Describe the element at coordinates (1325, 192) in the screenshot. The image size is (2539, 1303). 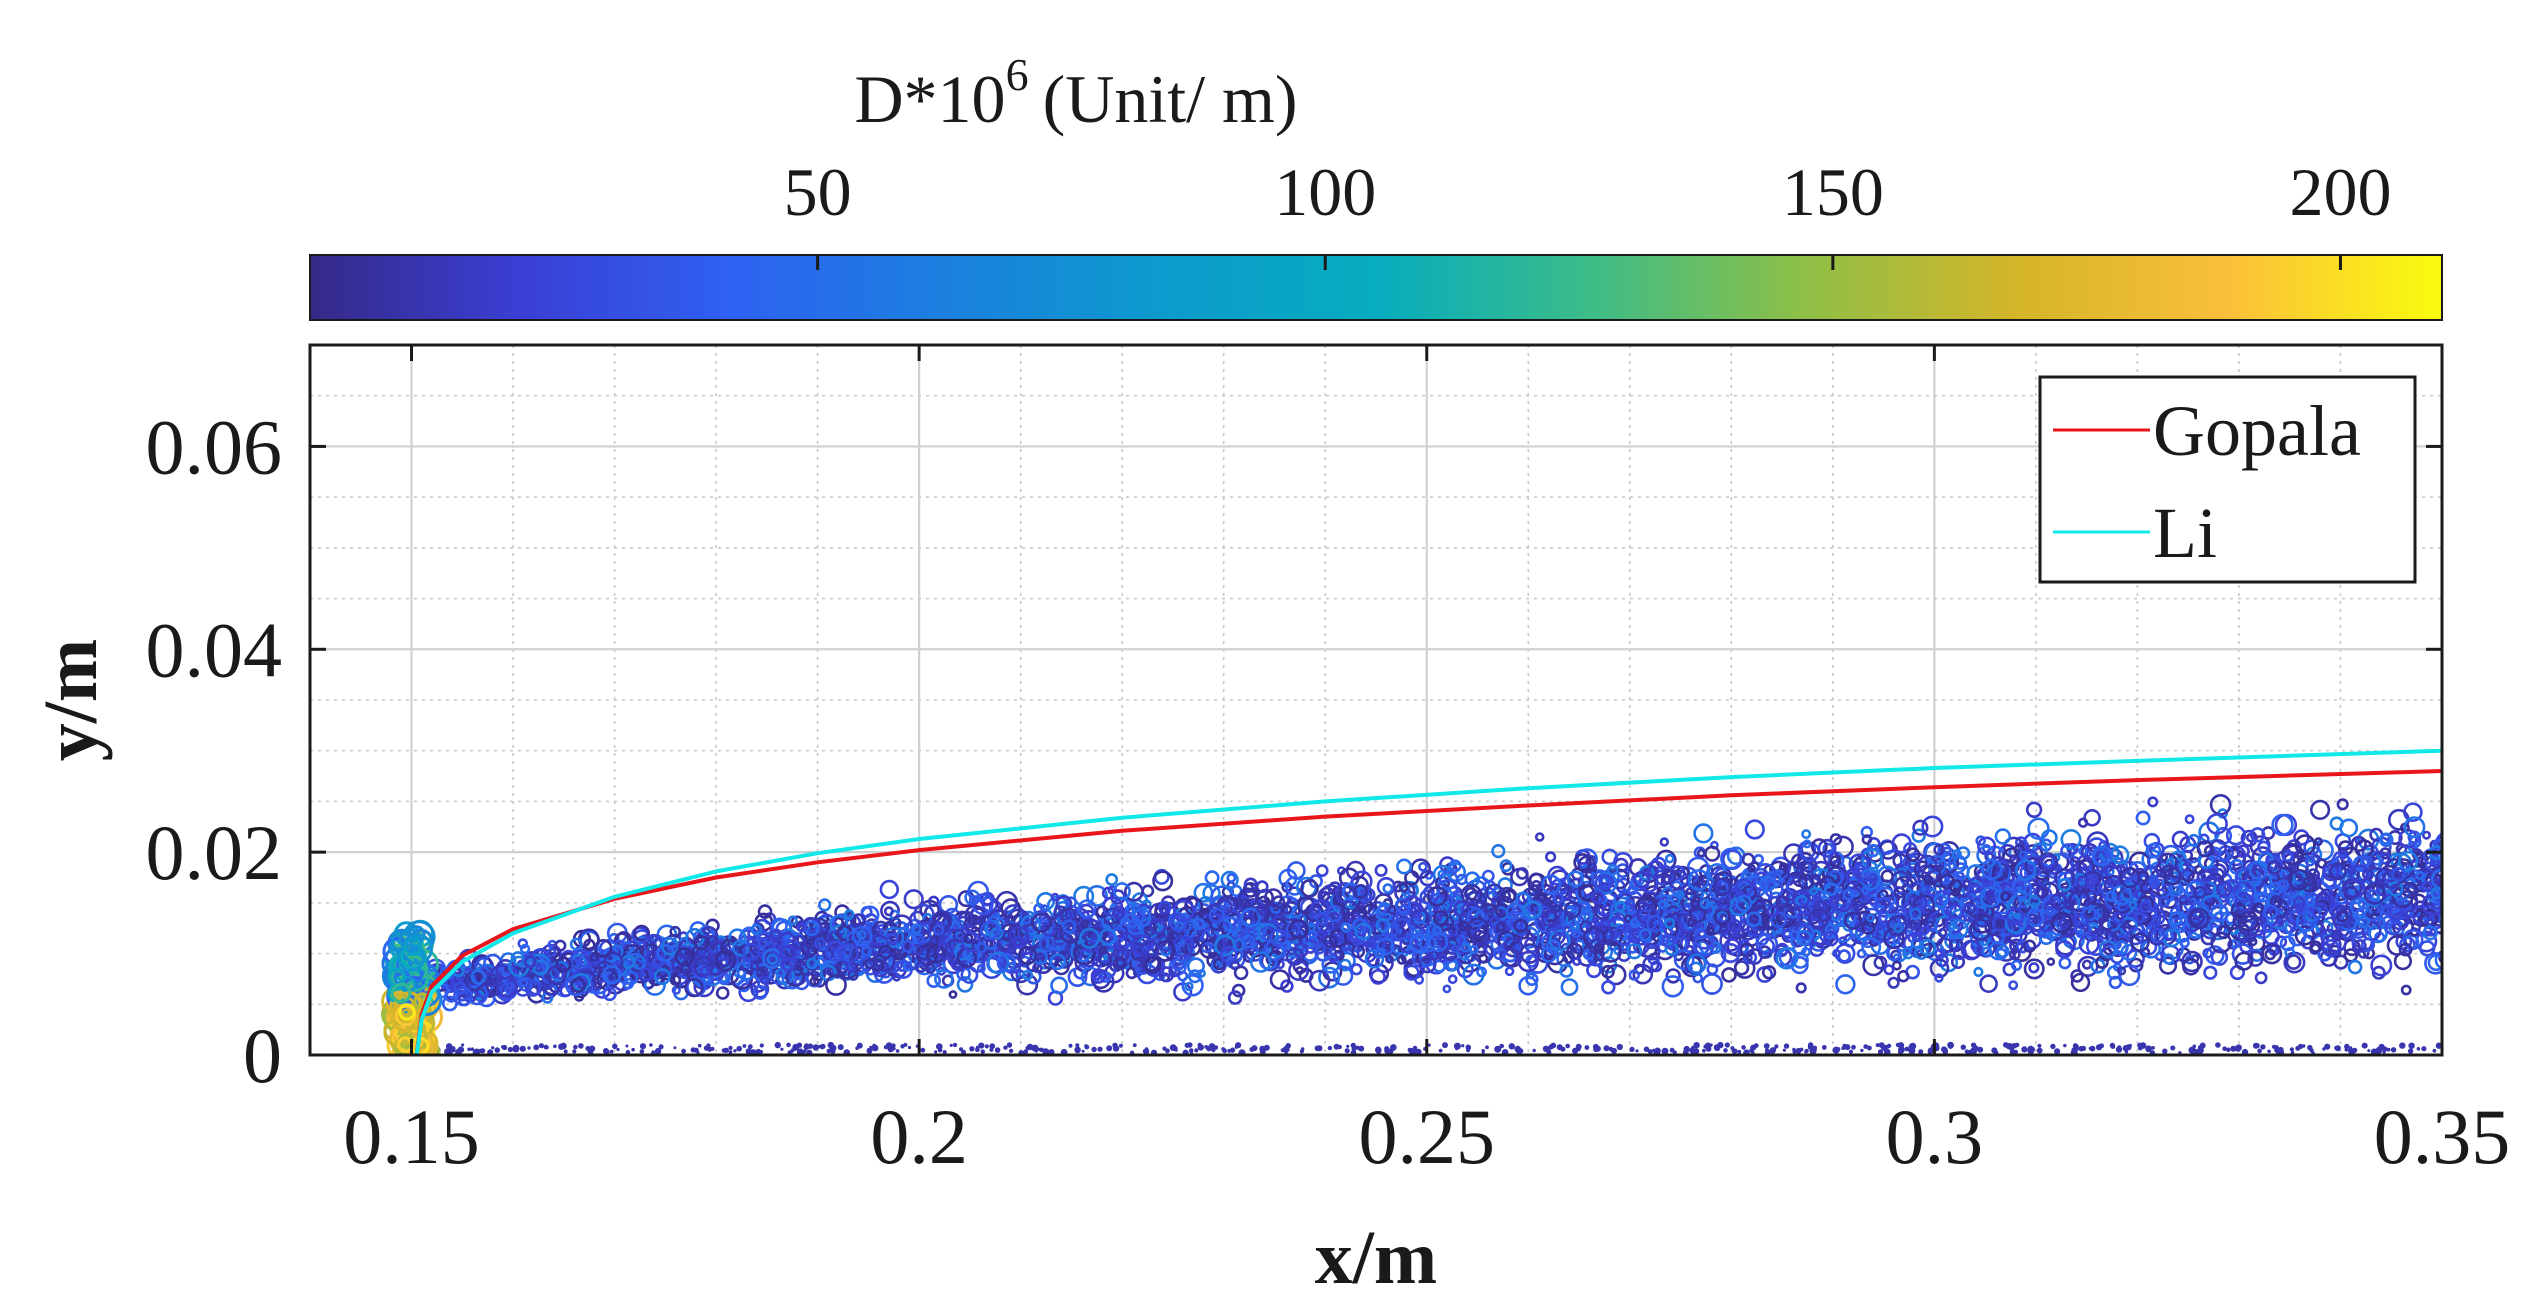
I see `colorbar-tick-label: 100` at that location.